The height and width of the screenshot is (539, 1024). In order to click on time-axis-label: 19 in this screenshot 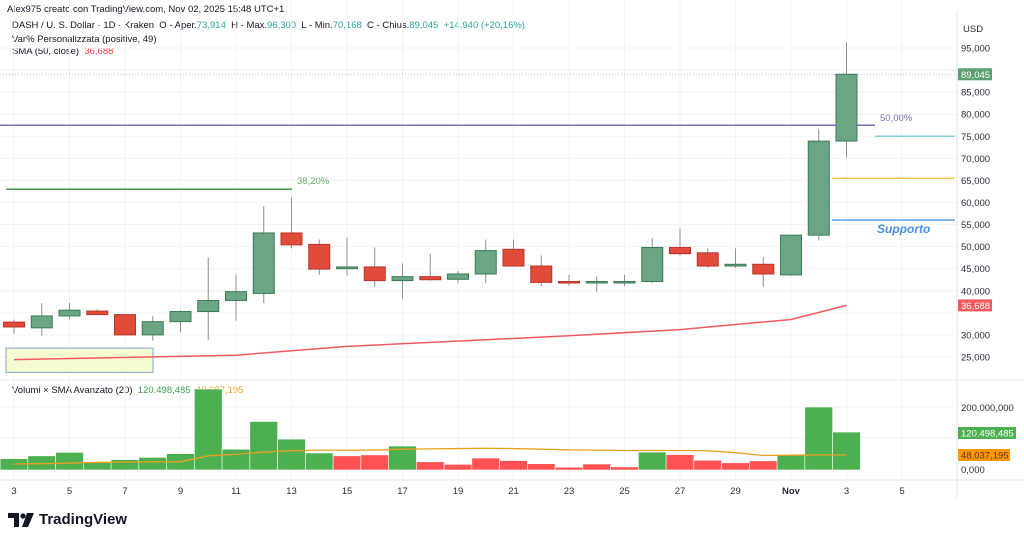, I will do `click(458, 491)`.